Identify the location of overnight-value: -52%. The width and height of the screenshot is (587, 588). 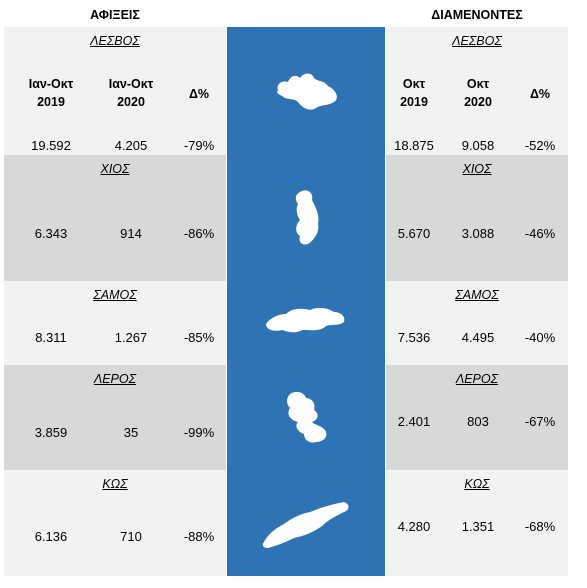
(540, 145).